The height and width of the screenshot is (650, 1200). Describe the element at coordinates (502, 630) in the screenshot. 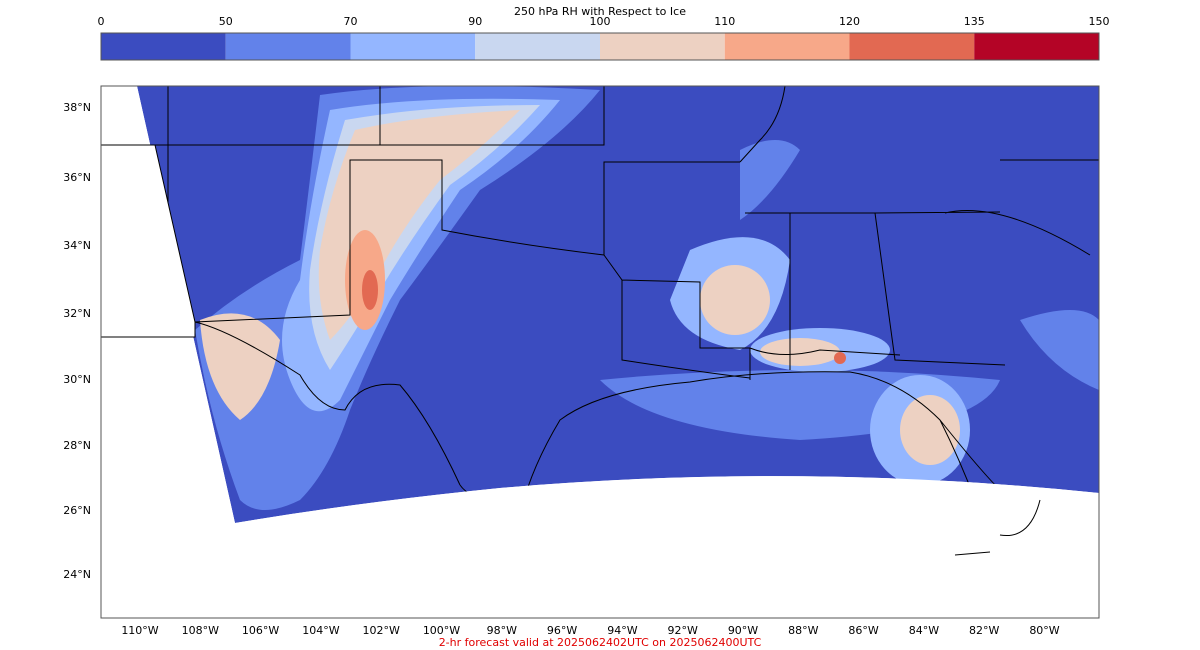

I see `lon-label: 98°W` at that location.